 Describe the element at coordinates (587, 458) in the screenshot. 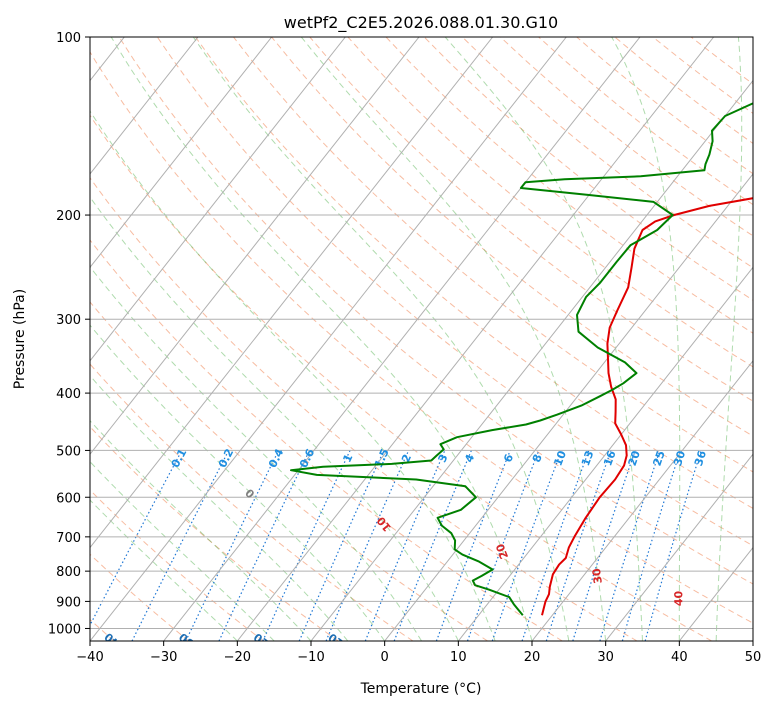

I see `line-label: 13` at that location.